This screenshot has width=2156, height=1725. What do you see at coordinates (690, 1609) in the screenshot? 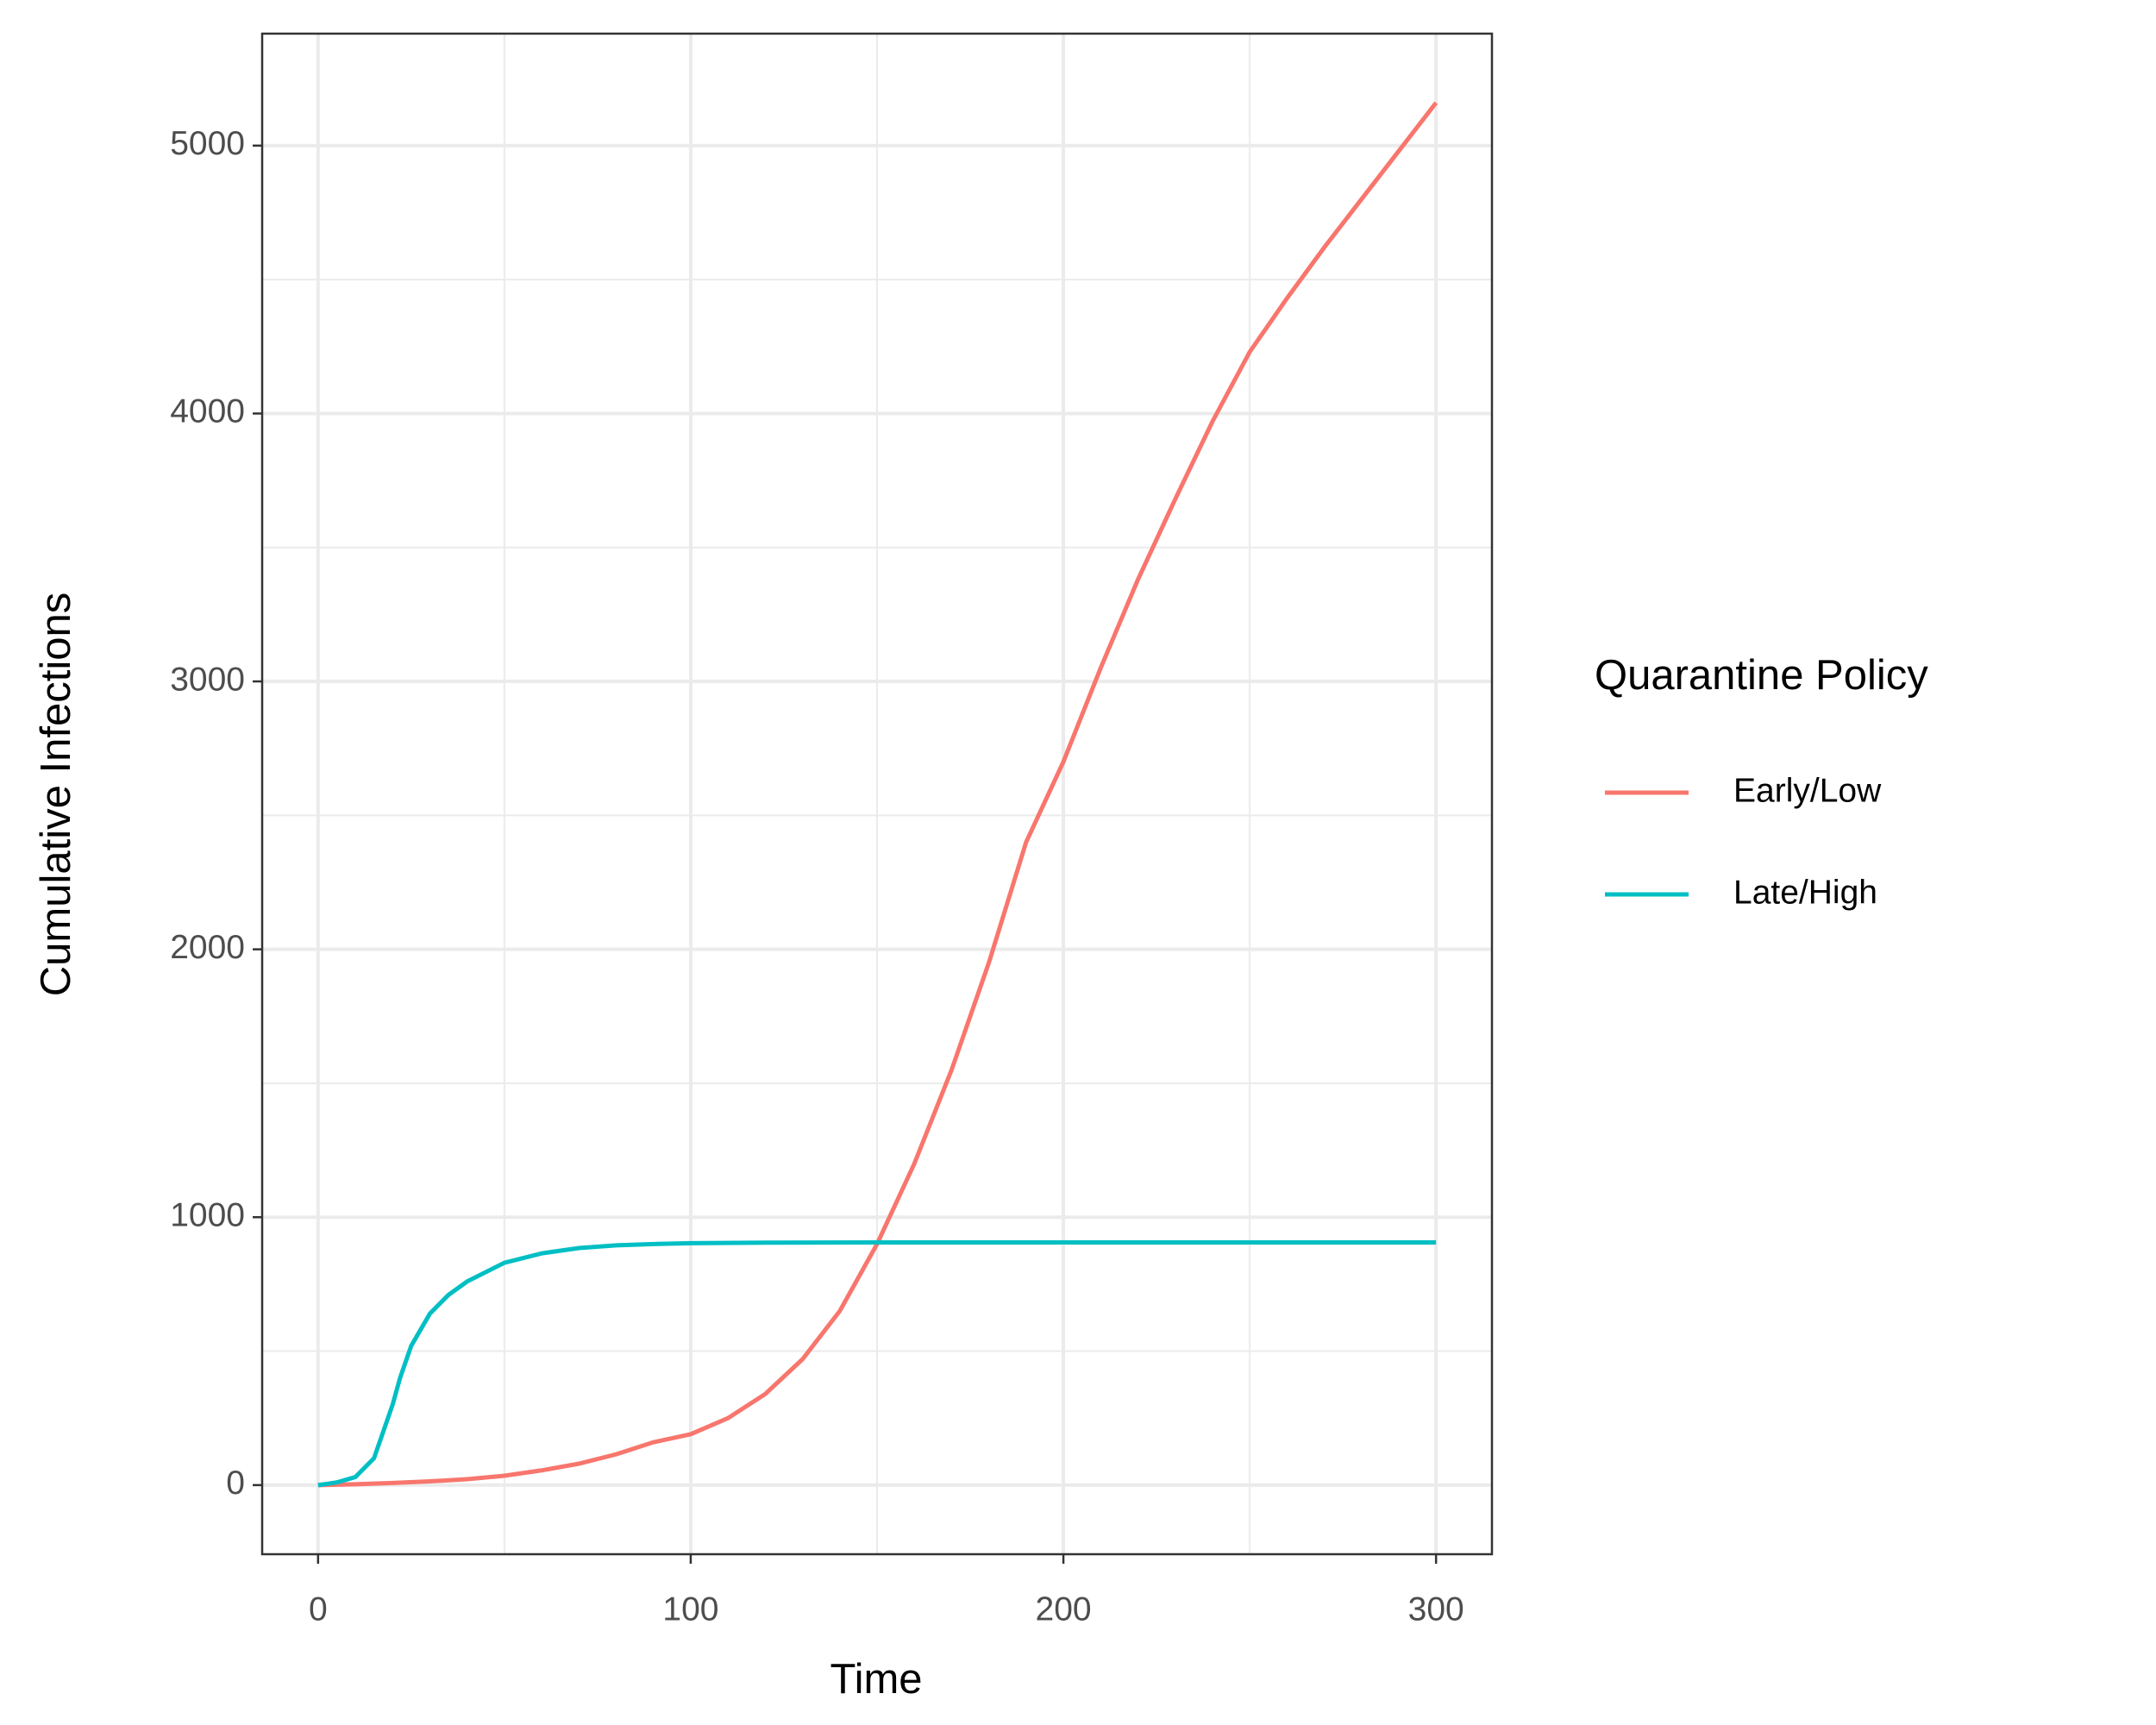
I see `x-tick-label: 100` at bounding box center [690, 1609].